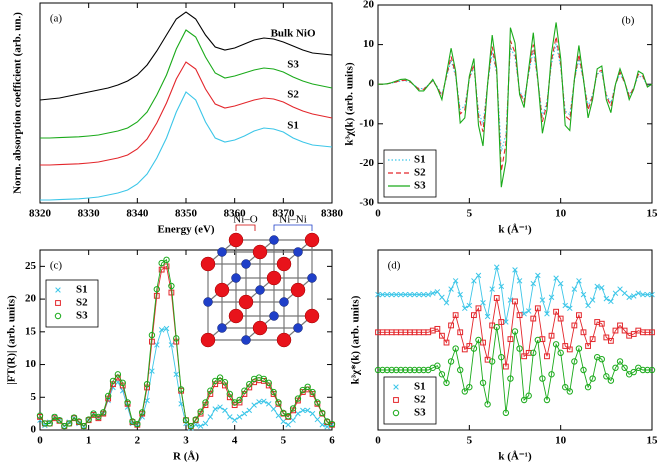 This screenshot has width=661, height=476. What do you see at coordinates (420, 186) in the screenshot?
I see `legend-label: S3` at bounding box center [420, 186].